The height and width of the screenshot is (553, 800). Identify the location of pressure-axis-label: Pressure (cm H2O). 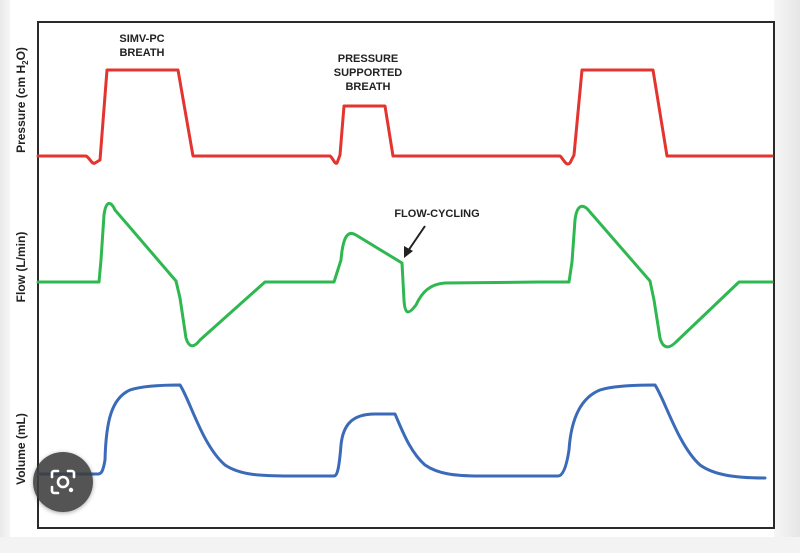
(22, 100).